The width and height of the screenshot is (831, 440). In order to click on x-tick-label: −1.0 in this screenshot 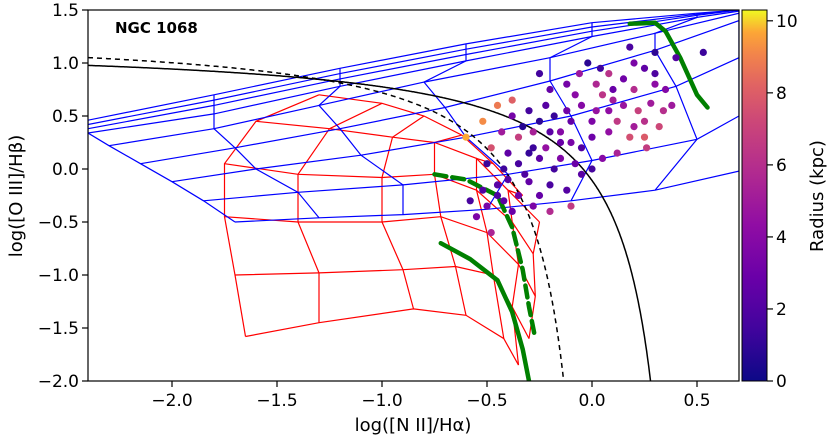, I will do `click(381, 401)`.